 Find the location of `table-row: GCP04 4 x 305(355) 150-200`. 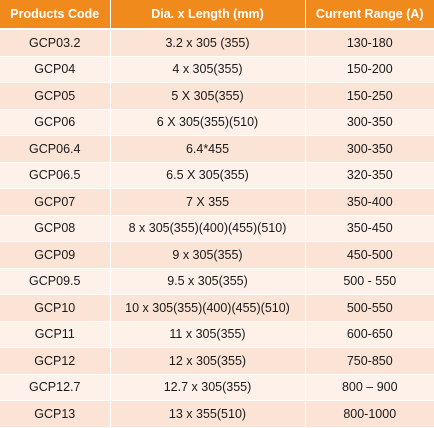

table-row: GCP04 4 x 305(355) 150-200 is located at coordinates (217, 69).